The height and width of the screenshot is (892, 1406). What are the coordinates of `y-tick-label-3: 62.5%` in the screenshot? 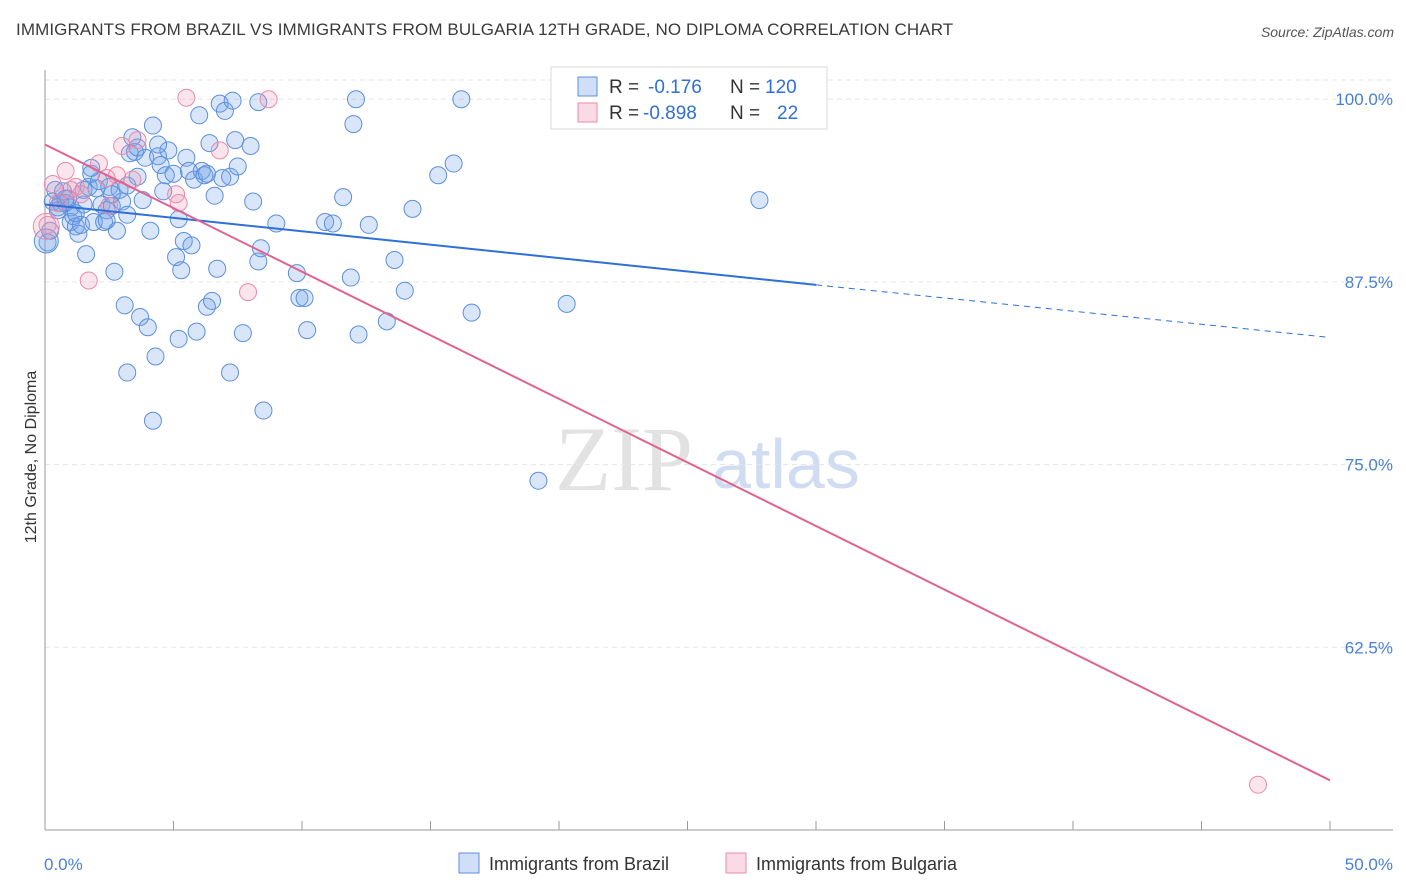 It's located at (1369, 647).